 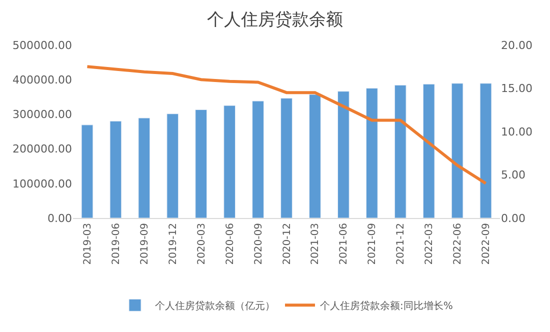 What do you see at coordinates (42, 45) in the screenshot?
I see `y-tick-label: 500000.00` at bounding box center [42, 45].